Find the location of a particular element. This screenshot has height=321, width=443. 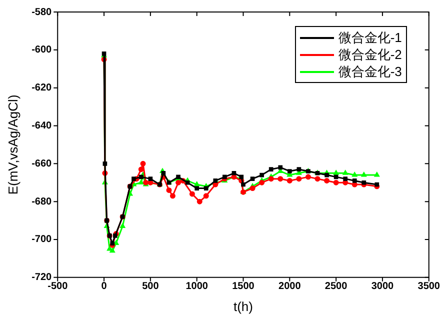

y-tick-label: -620 is located at coordinates (42, 88).